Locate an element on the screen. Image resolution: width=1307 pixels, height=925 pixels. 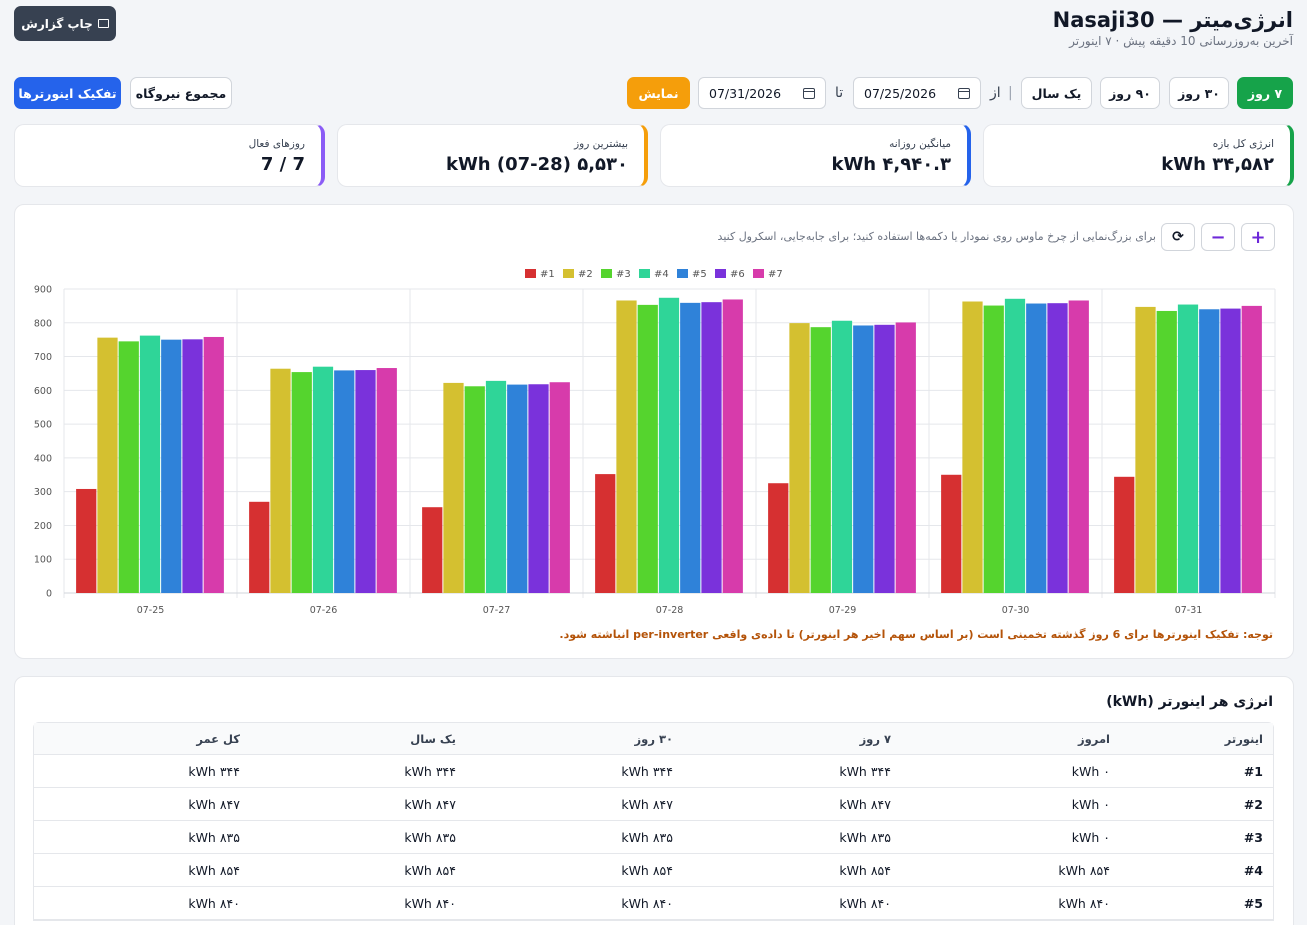
print-report-button: چاپ گزارش is located at coordinates (65, 23).